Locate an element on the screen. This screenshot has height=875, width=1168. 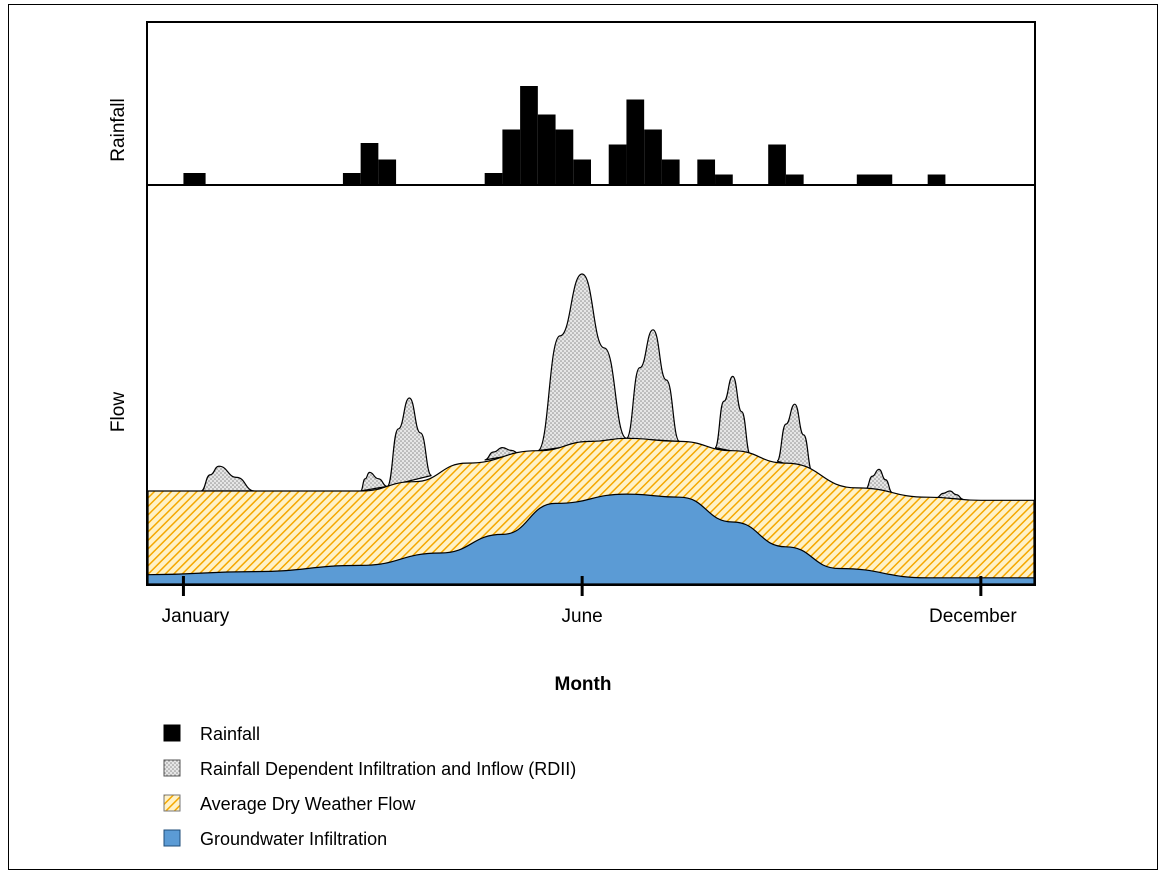
x-tick-label: June is located at coordinates (582, 616).